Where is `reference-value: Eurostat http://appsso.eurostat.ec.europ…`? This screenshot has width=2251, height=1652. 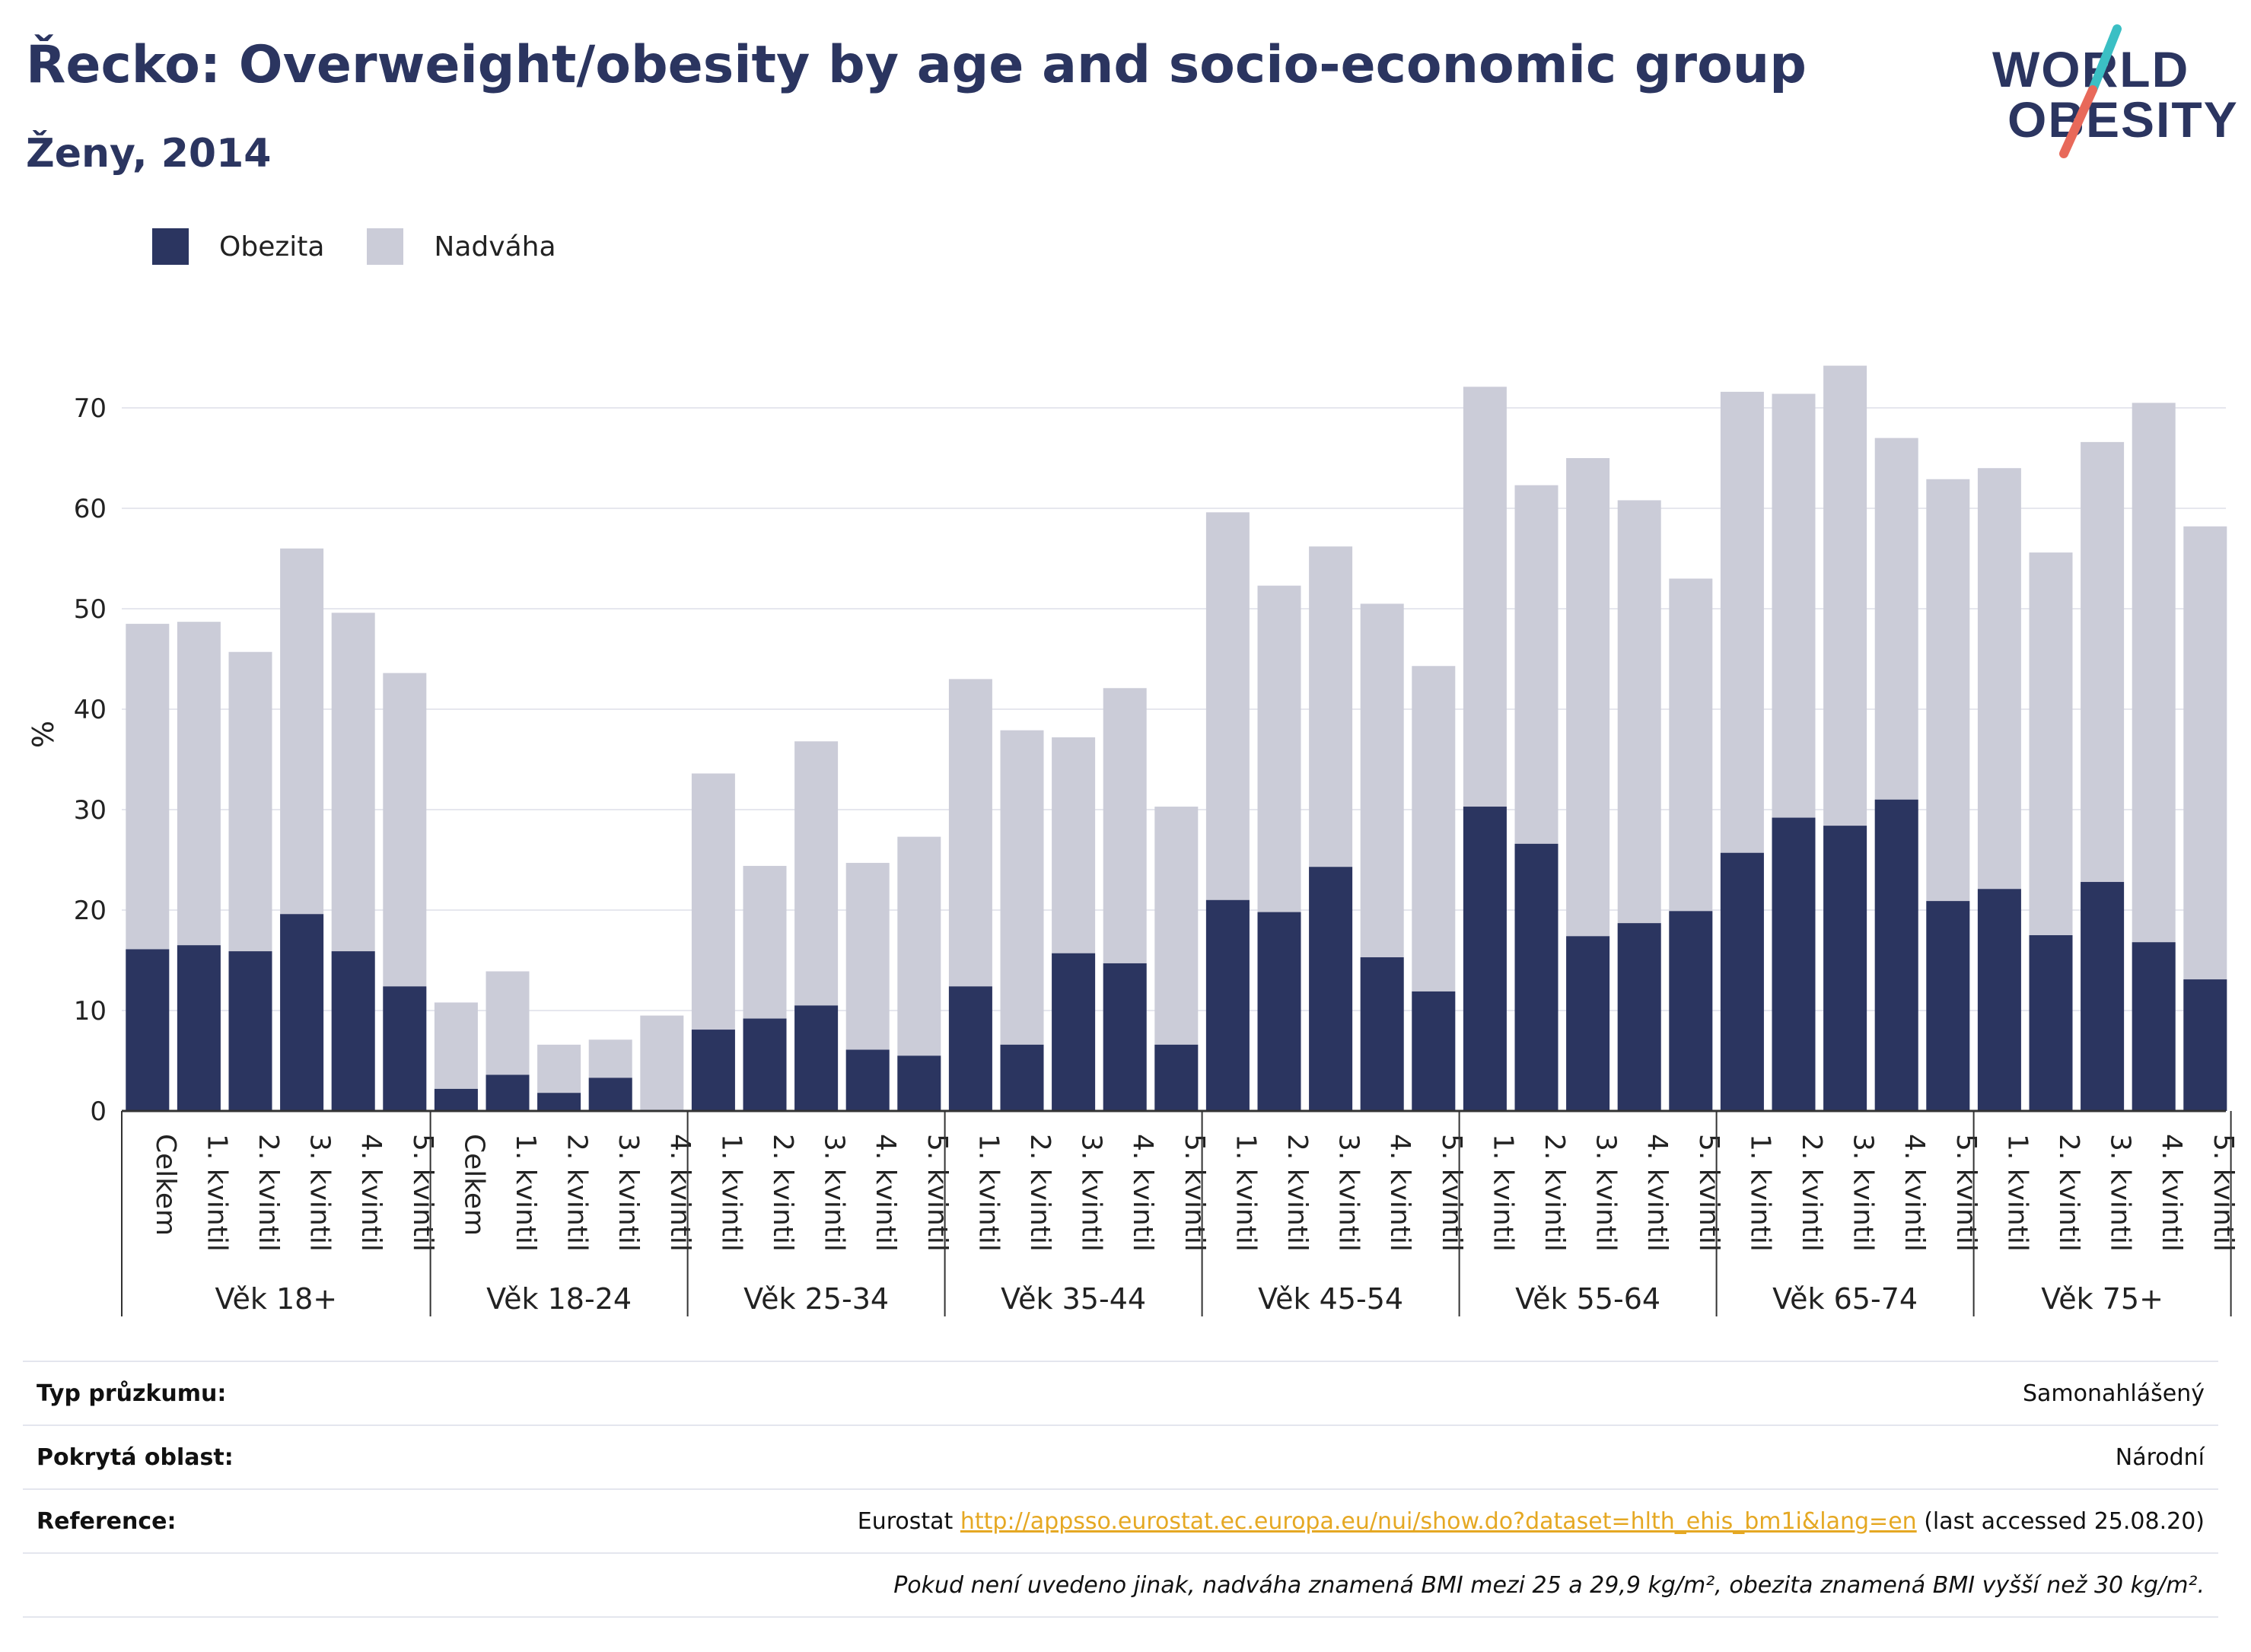
reference-value: Eurostat http://appsso.eurostat.ec.europ… is located at coordinates (1538, 1521).